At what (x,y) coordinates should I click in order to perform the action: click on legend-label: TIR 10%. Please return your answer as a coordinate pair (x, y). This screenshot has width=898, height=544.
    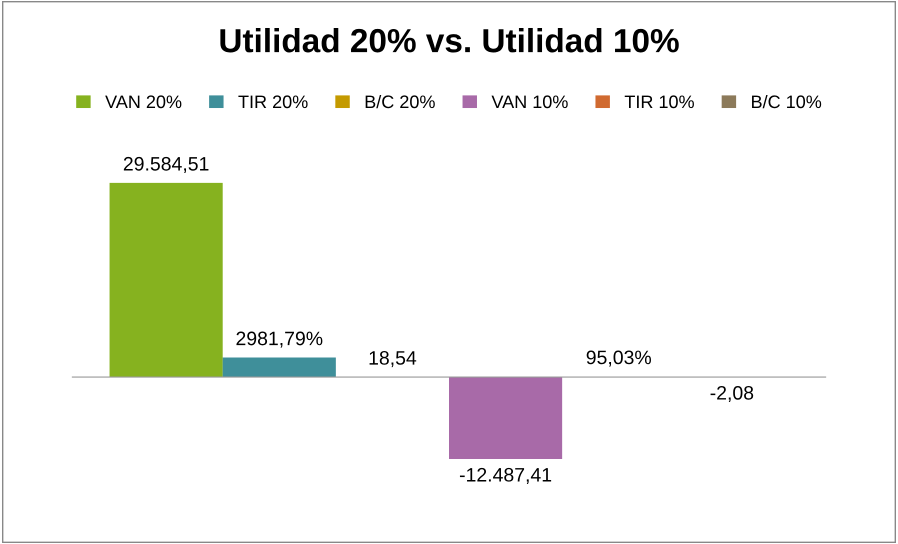
    Looking at the image, I should click on (659, 101).